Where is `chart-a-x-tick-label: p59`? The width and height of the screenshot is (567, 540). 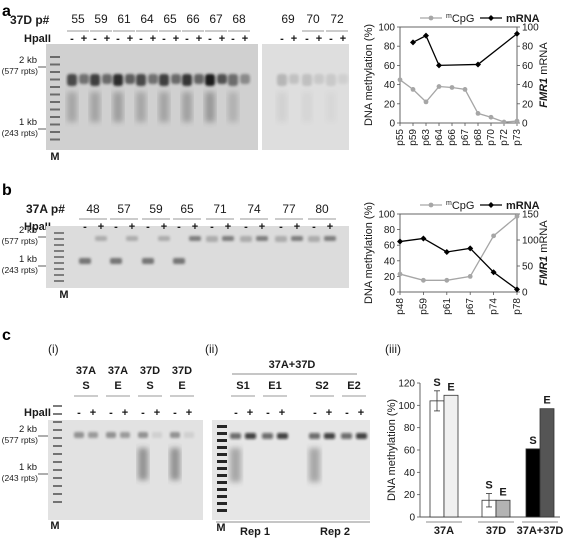 chart-a-x-tick-label: p59 is located at coordinates (413, 137).